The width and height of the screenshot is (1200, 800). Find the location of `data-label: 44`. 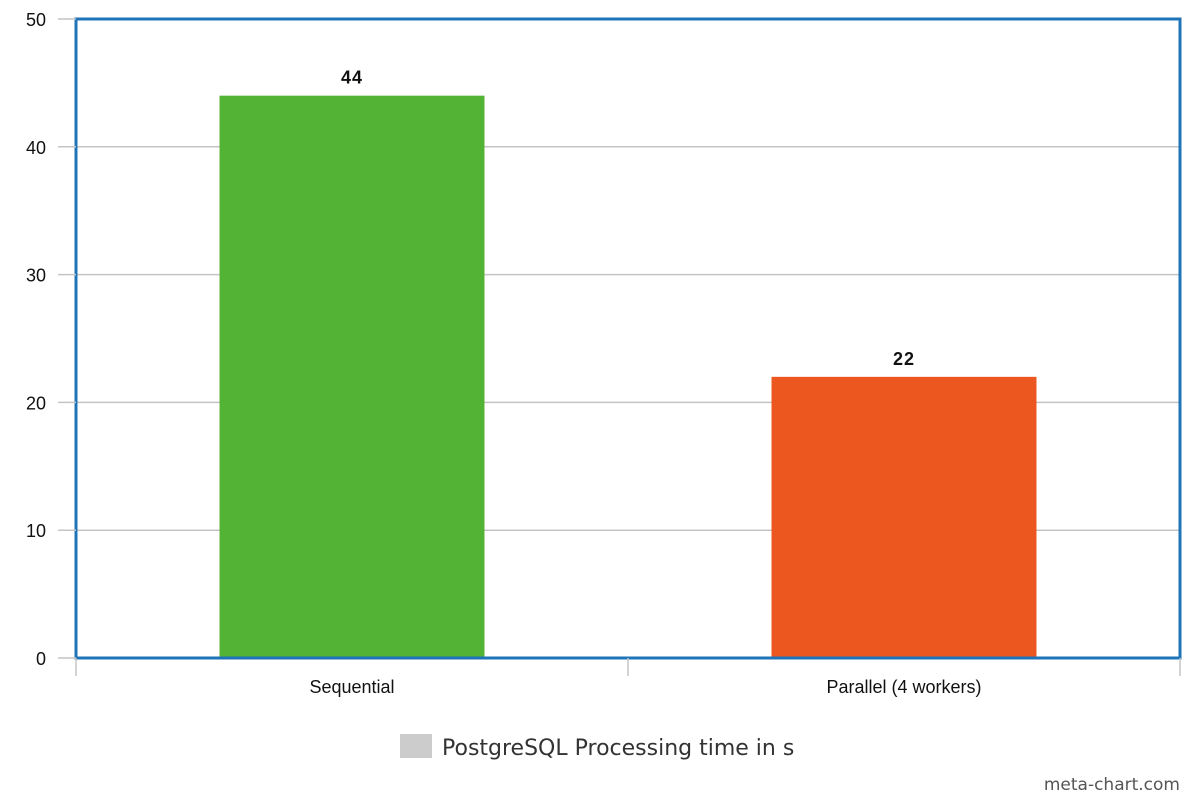

data-label: 44 is located at coordinates (352, 78).